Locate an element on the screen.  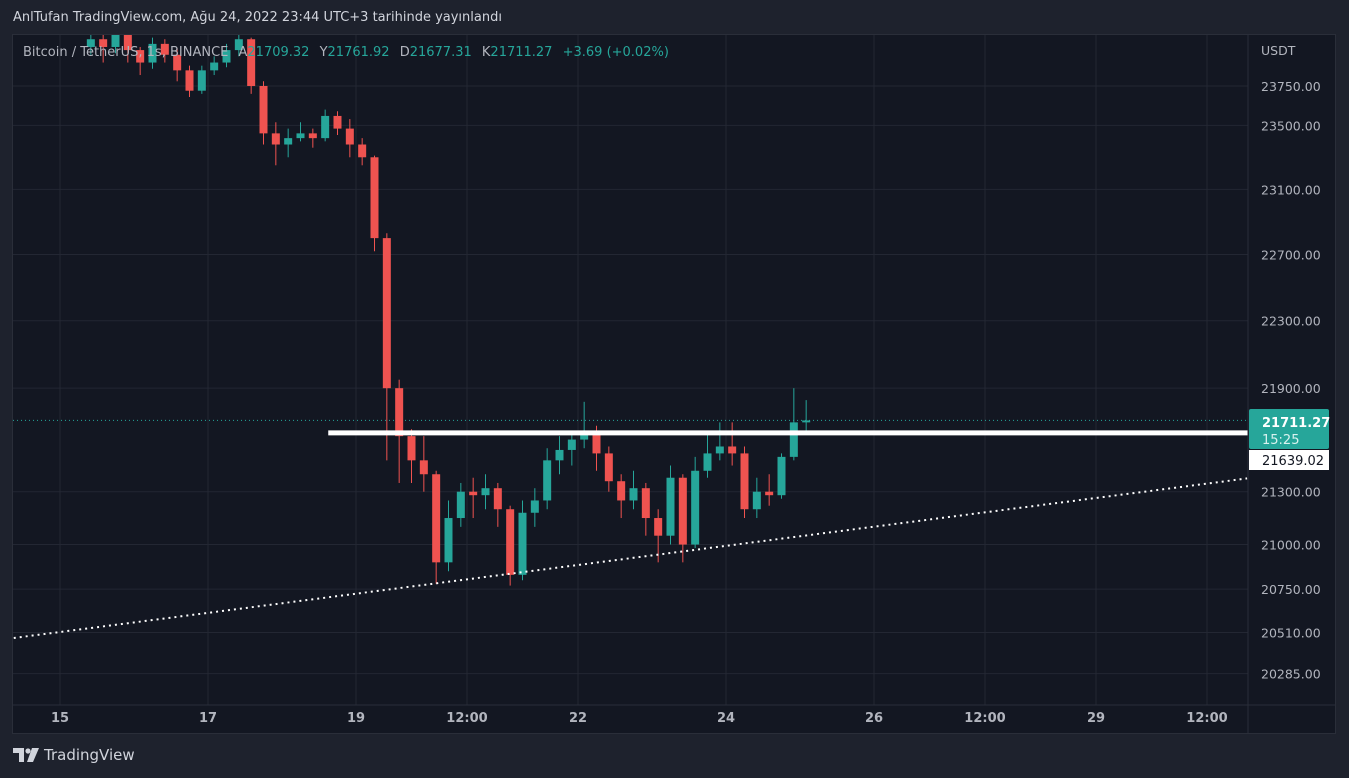
time-tick-label: 17 is located at coordinates (208, 718).